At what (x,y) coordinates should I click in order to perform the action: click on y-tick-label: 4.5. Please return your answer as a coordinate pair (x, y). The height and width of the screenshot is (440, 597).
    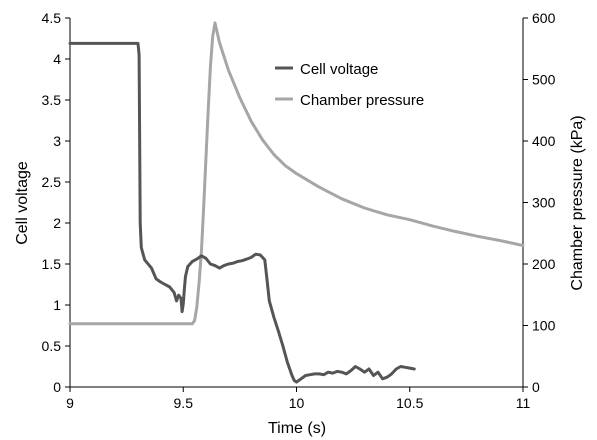
    Looking at the image, I should click on (52, 18).